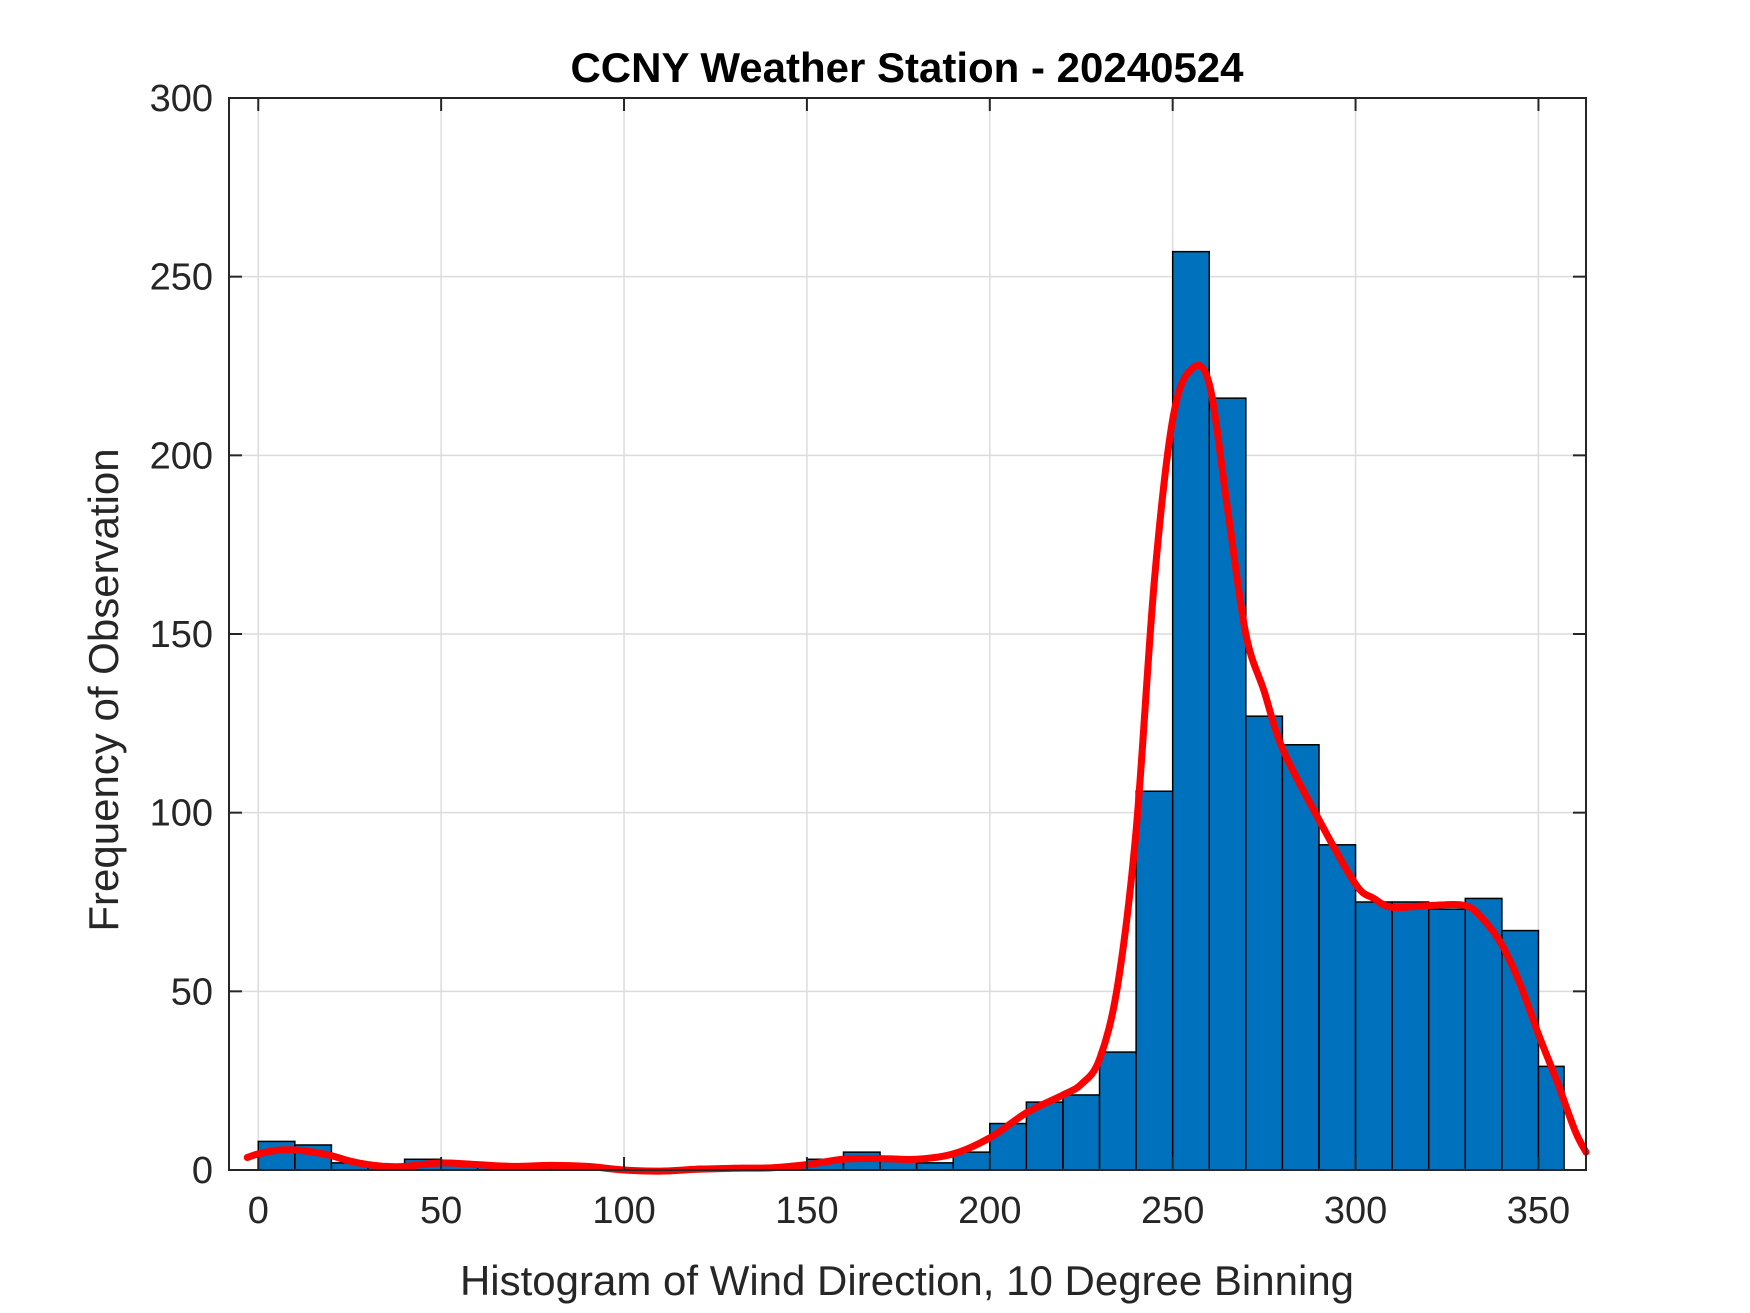 The width and height of the screenshot is (1750, 1313). I want to click on x-tick-label: 350, so click(1538, 1211).